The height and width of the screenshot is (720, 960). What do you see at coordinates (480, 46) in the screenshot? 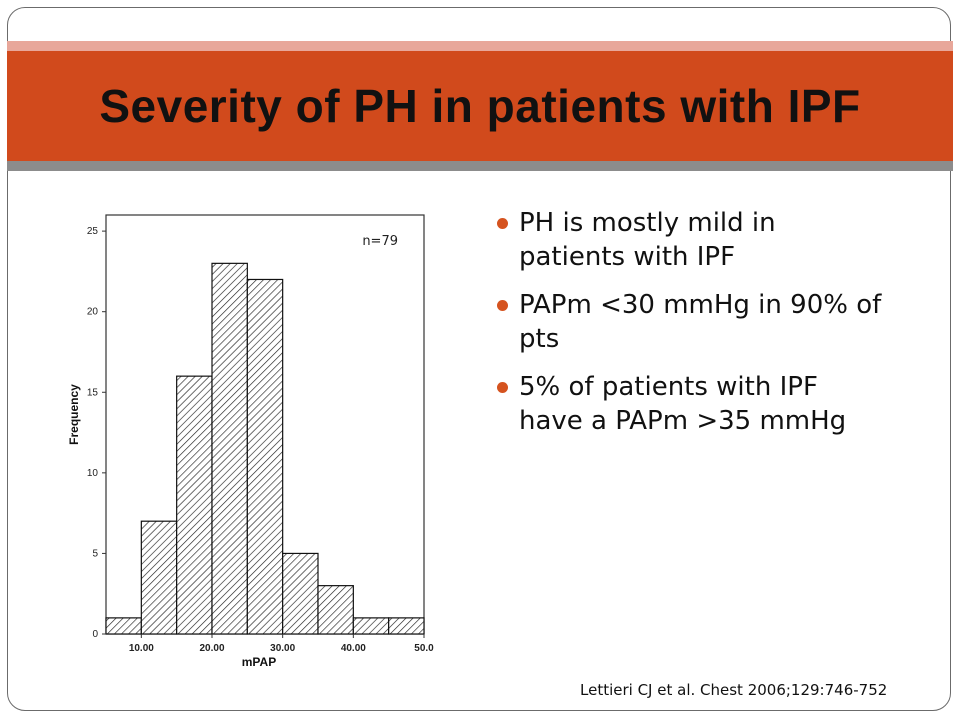
I see `title-accent-band` at bounding box center [480, 46].